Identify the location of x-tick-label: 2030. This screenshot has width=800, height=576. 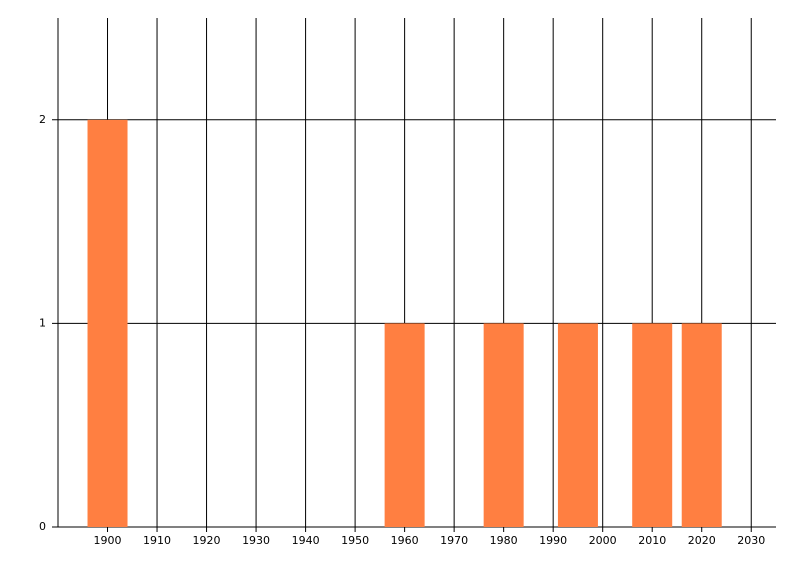
(751, 540).